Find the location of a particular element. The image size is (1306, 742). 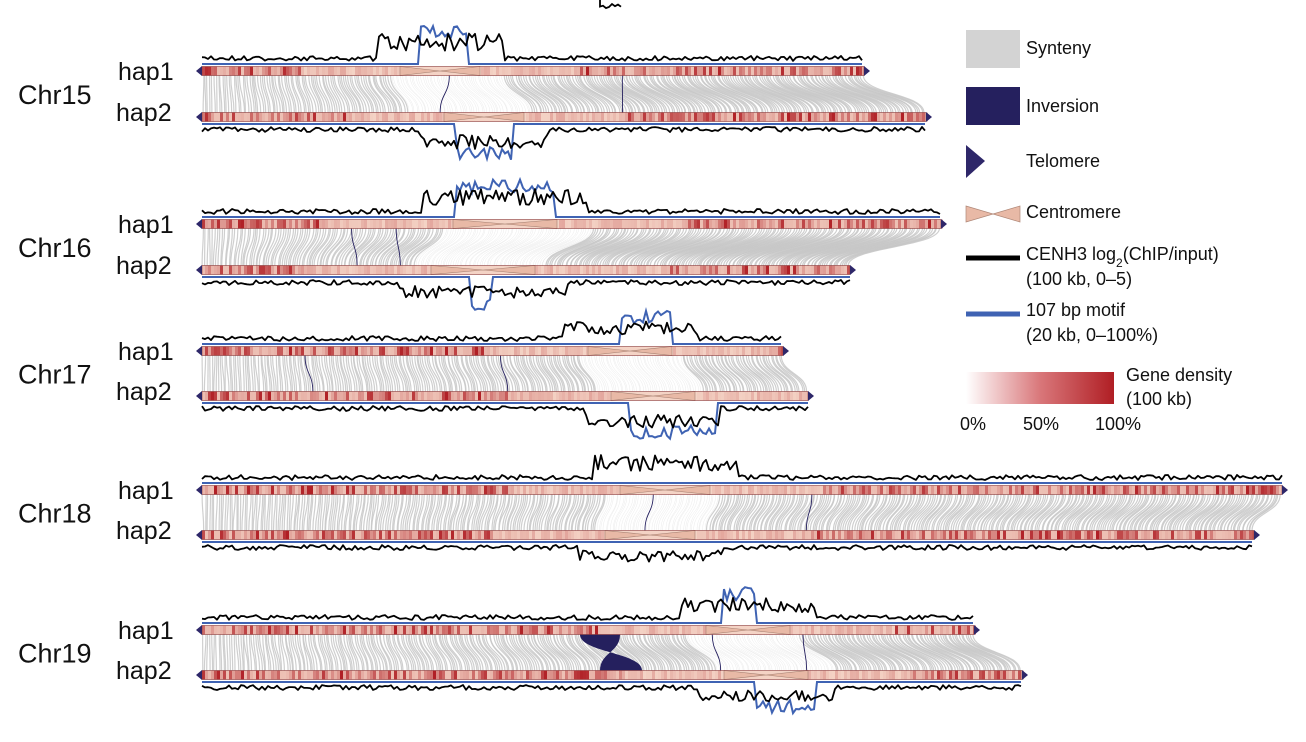

chromosome-block-chr18 is located at coordinates (742, 508).